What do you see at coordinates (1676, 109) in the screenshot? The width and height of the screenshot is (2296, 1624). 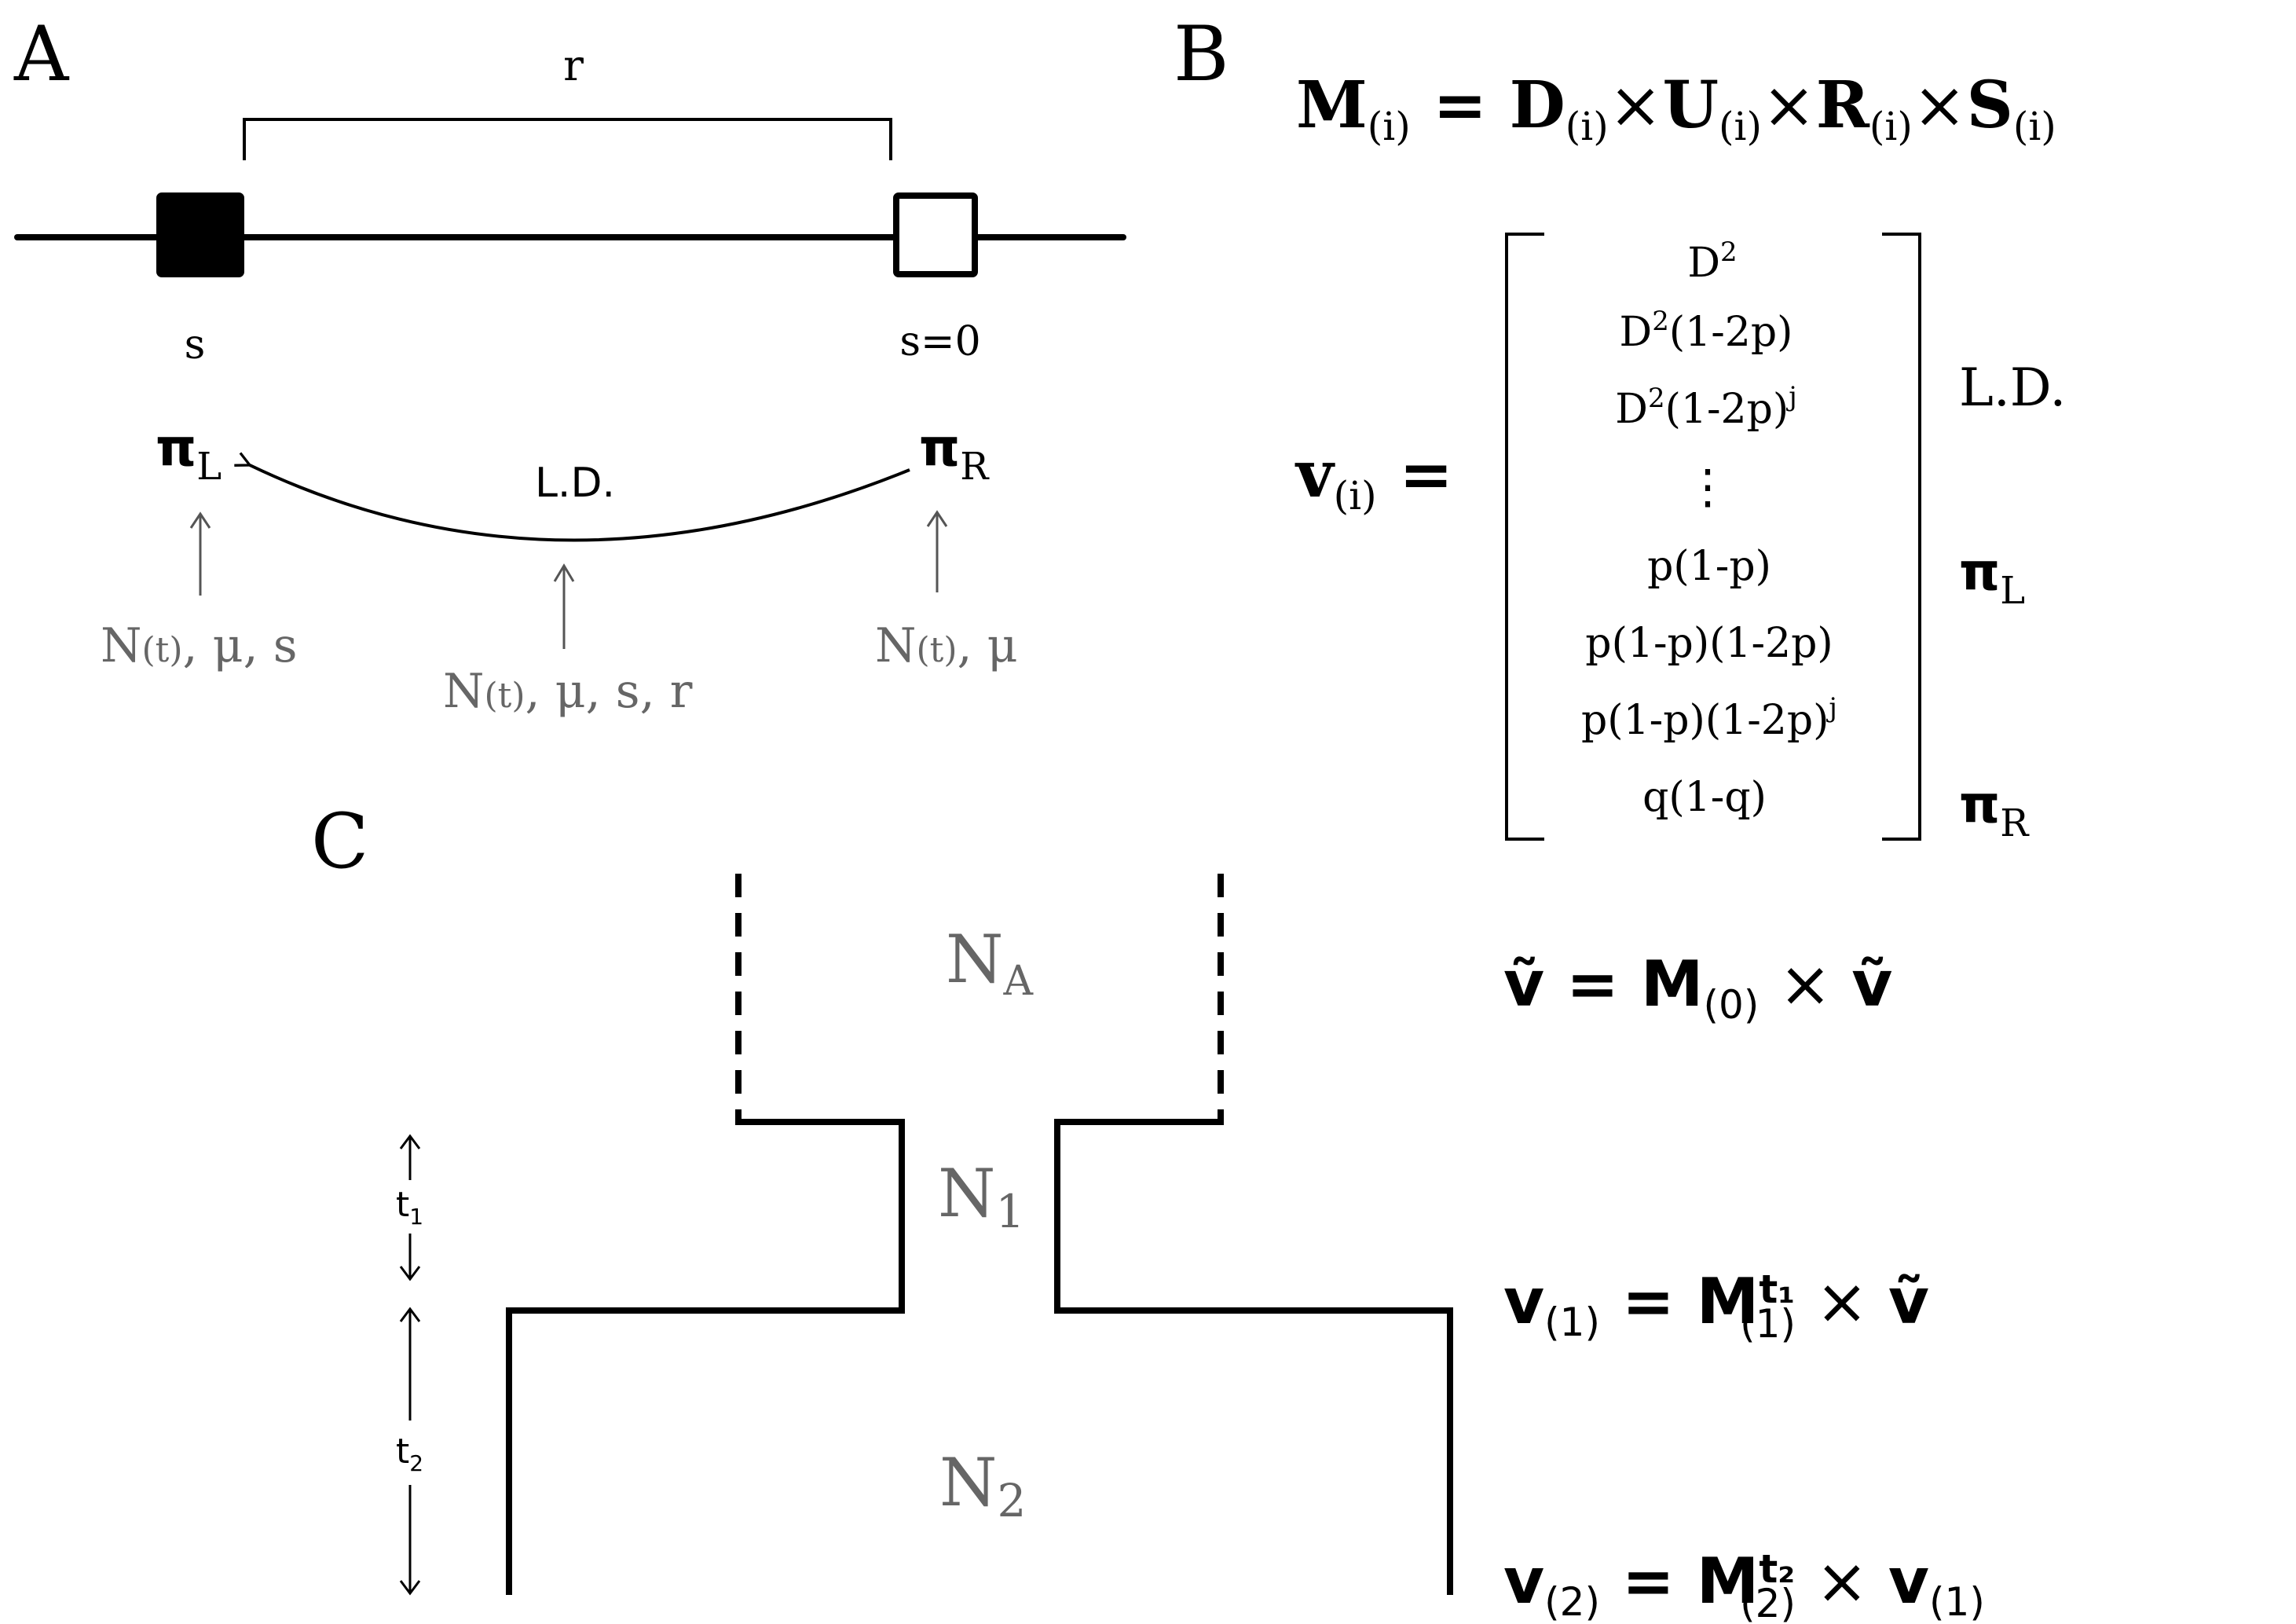 I see `transition-matrix-equation: M(i) = D(i)×U(i)×R(i)×S(i)` at bounding box center [1676, 109].